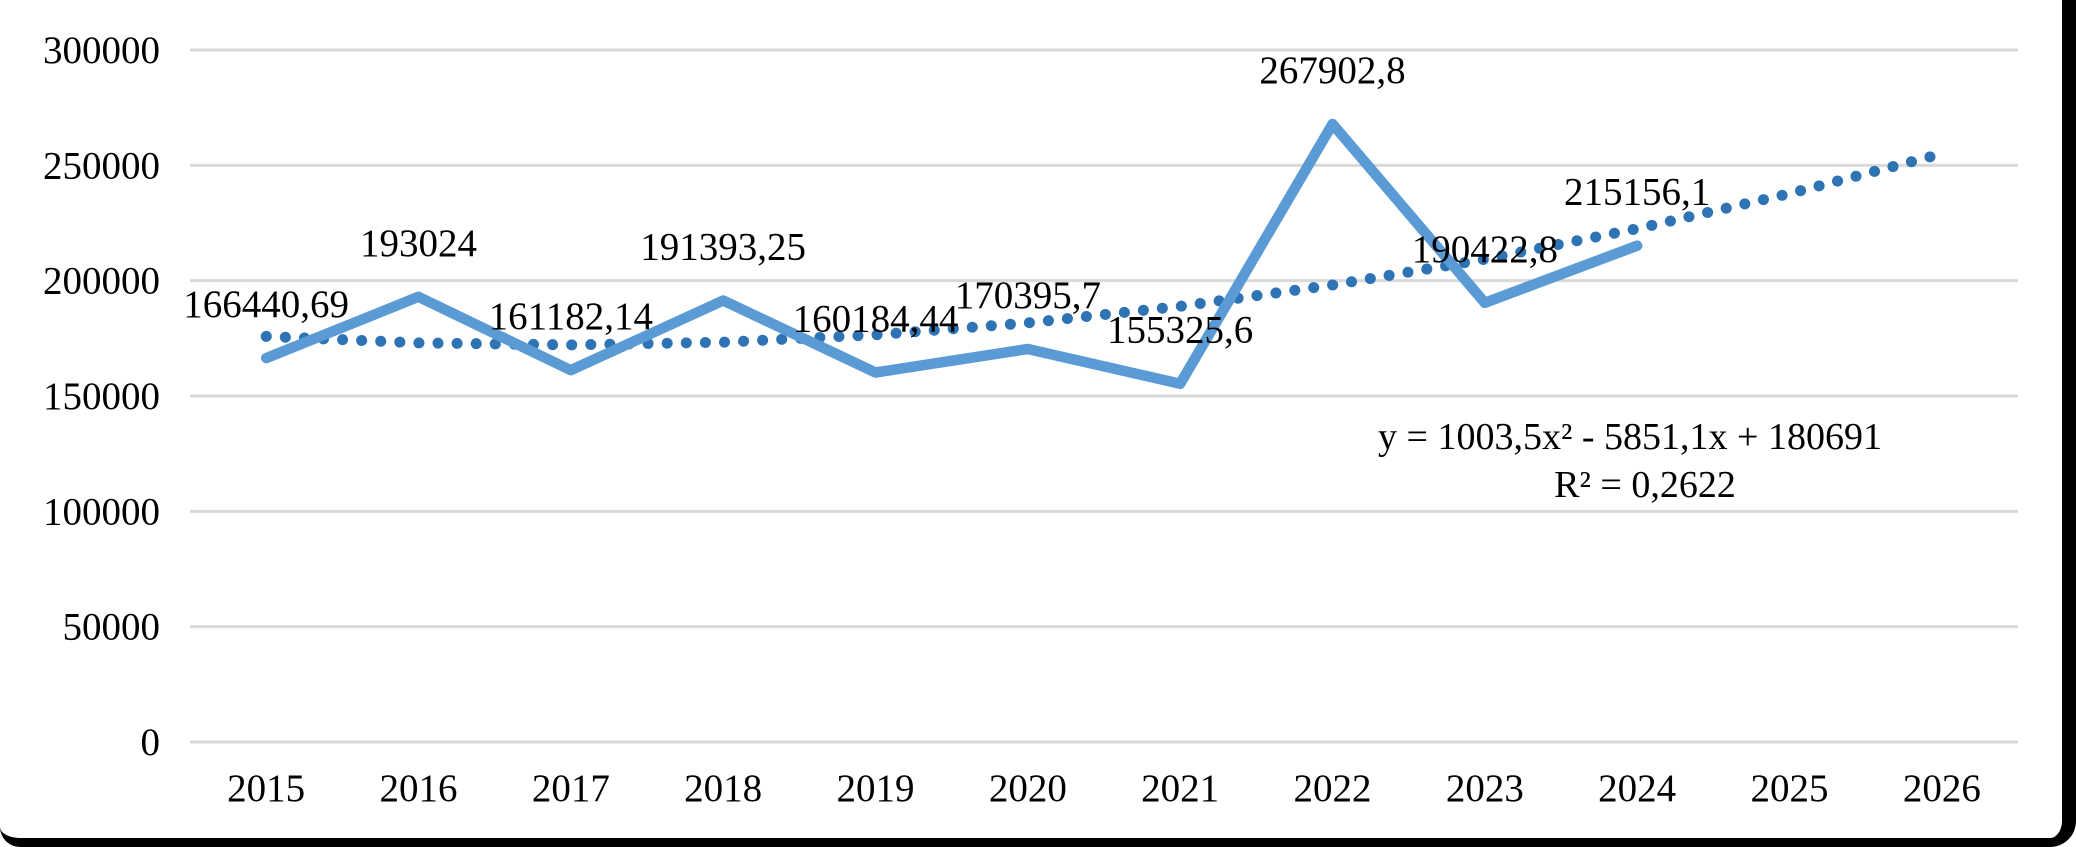  Describe the element at coordinates (151, 742) in the screenshot. I see `y-tick-label: 0` at that location.